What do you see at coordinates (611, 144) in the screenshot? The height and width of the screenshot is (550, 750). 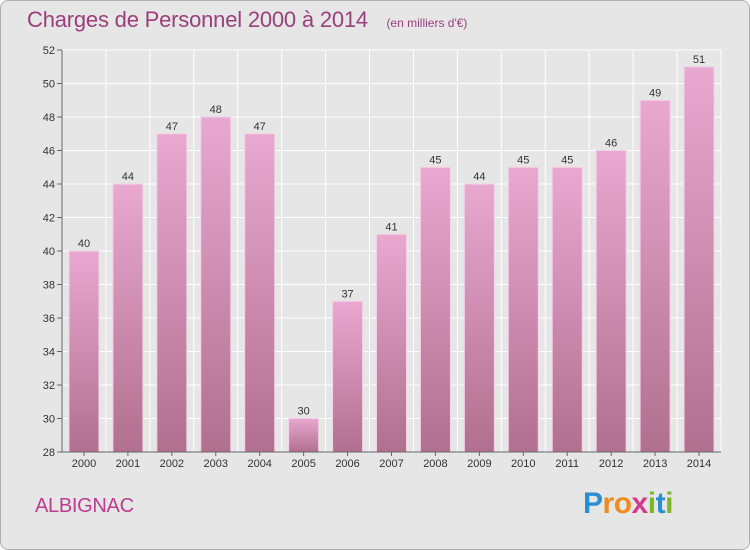 I see `bar-value-label: 46` at bounding box center [611, 144].